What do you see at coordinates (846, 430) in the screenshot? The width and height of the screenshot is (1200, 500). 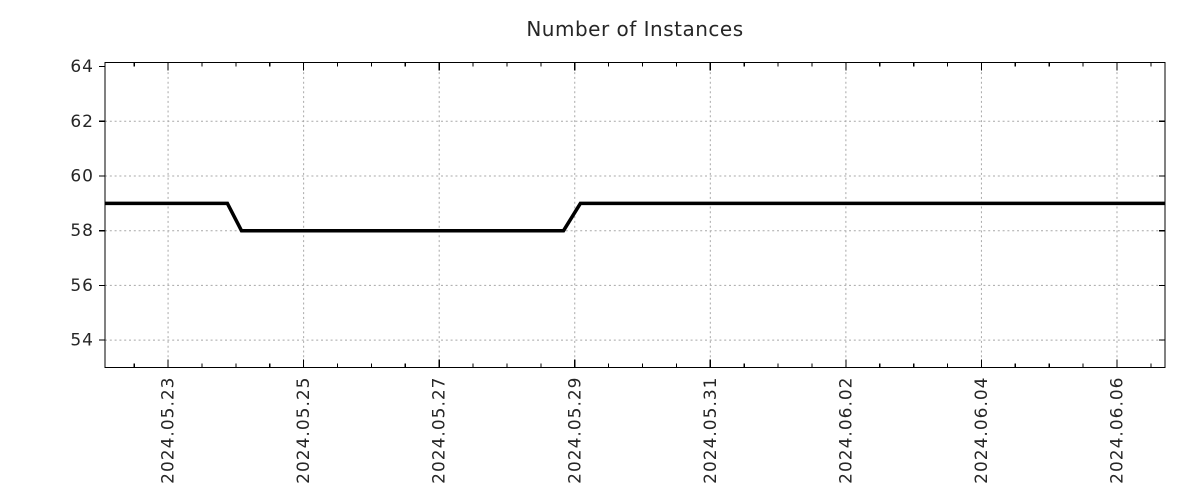 I see `x-tick-label: 2024.06.02` at bounding box center [846, 430].